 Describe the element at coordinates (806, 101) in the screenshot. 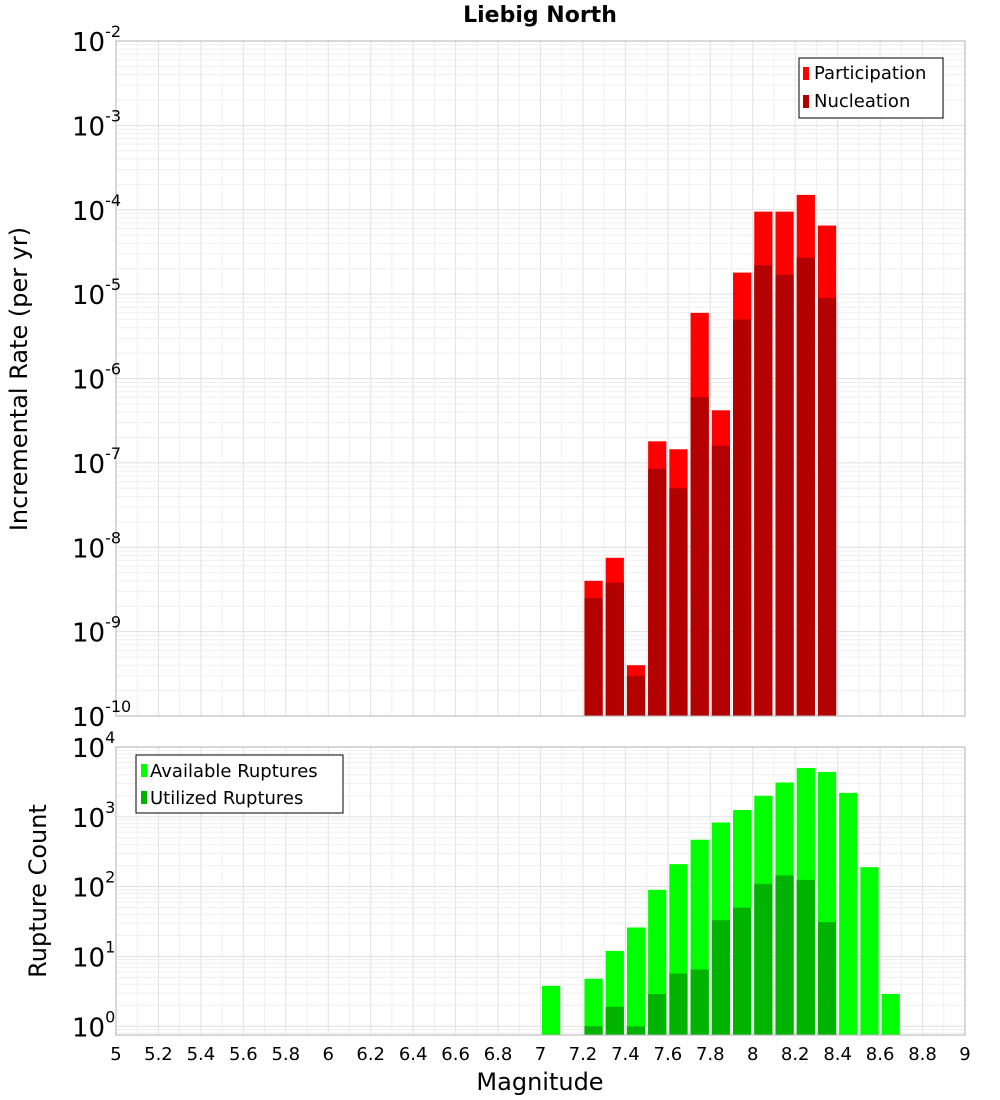

I see `nucleation-legend-swatch` at that location.